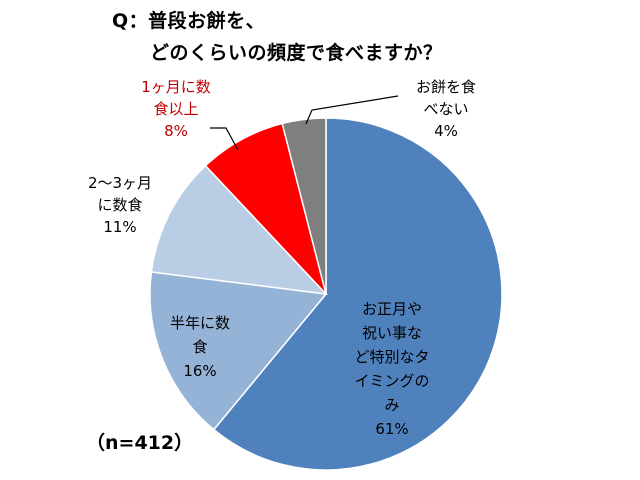 Image resolution: width=640 pixels, height=480 pixels. What do you see at coordinates (140, 443) in the screenshot?
I see `sample-size-label: （n=412）` at bounding box center [140, 443].